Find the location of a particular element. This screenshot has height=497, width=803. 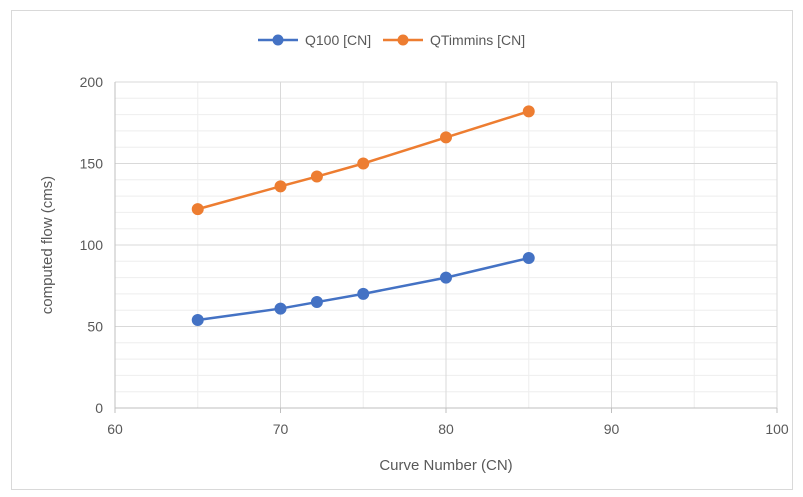

y-tick-label: 200 is located at coordinates (92, 82).